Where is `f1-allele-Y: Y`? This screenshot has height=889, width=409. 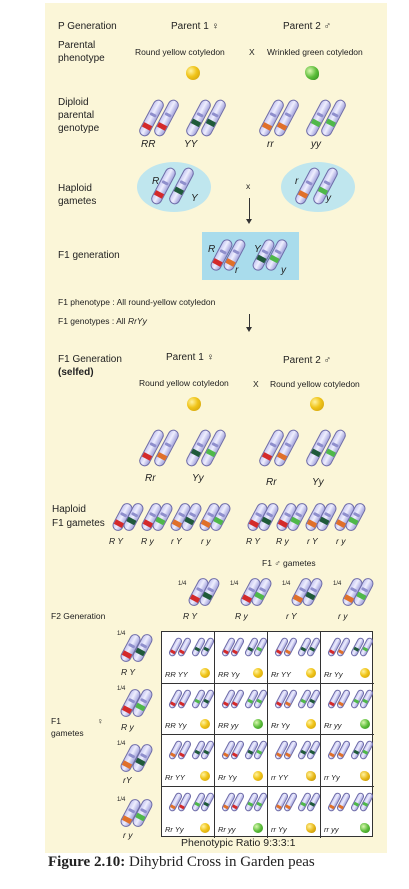 f1-allele-Y: Y is located at coordinates (257, 249).